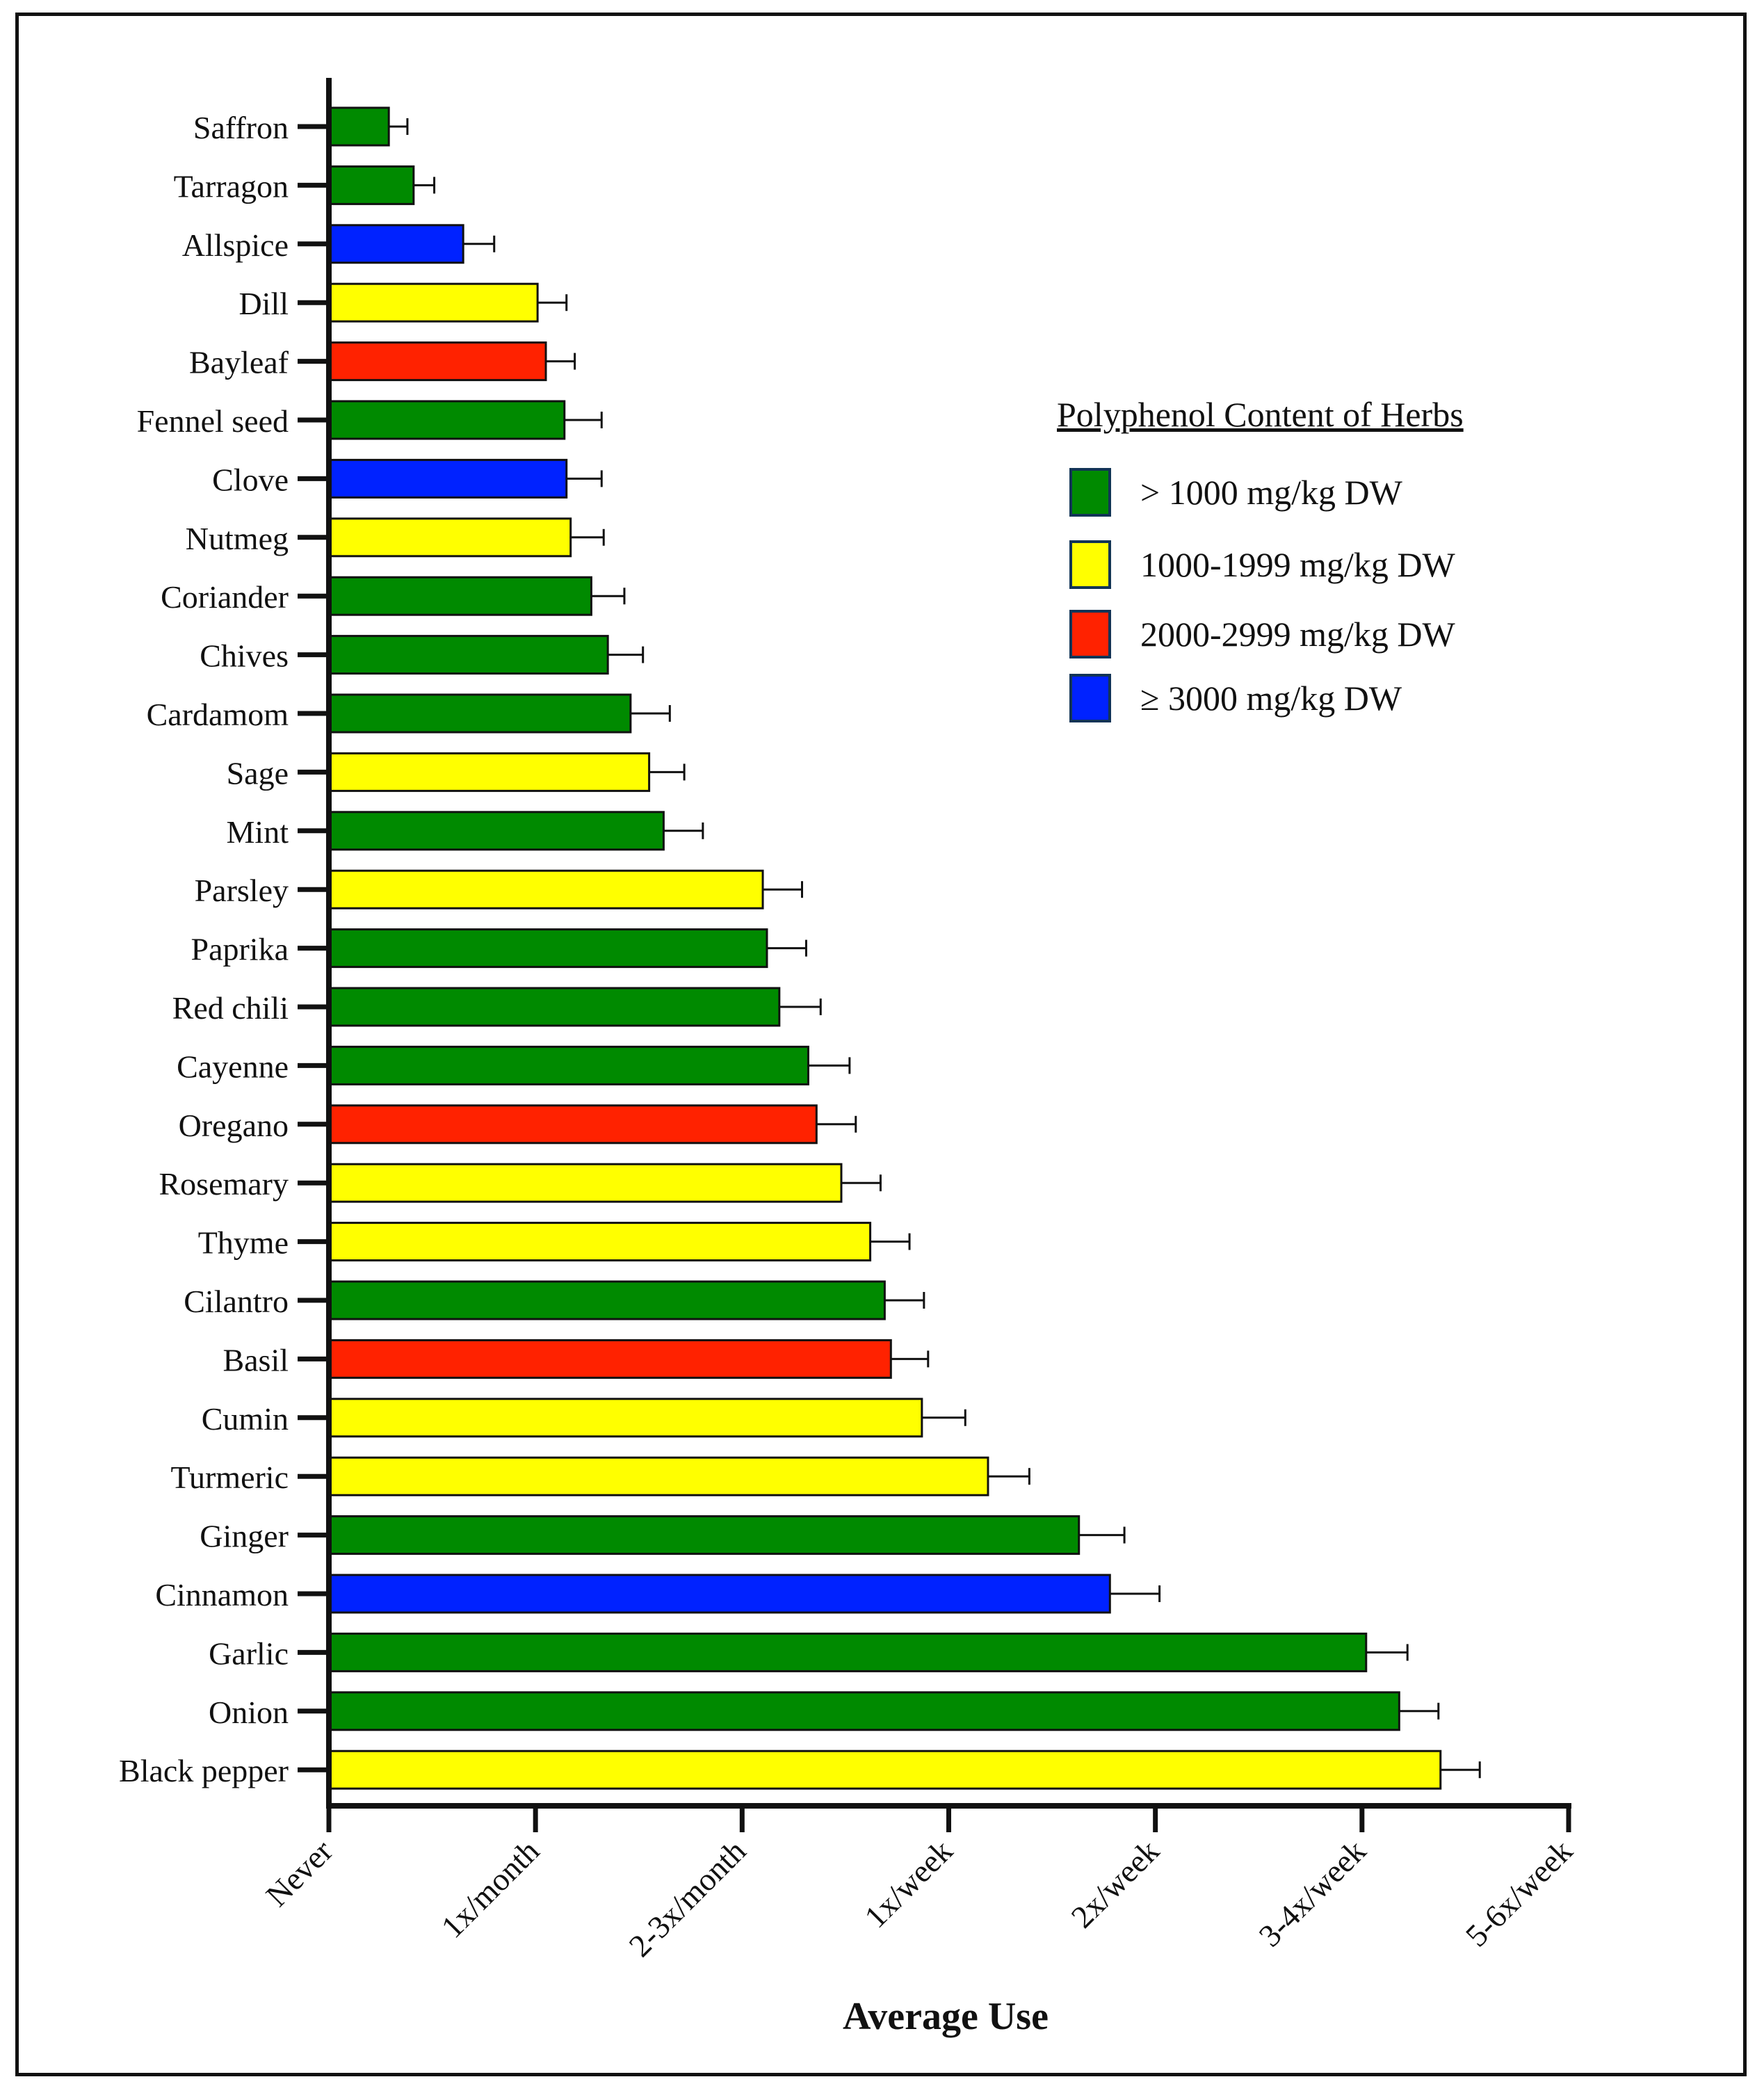  I want to click on y-tick-label-cinnamon: Cinnamon, so click(222, 1595).